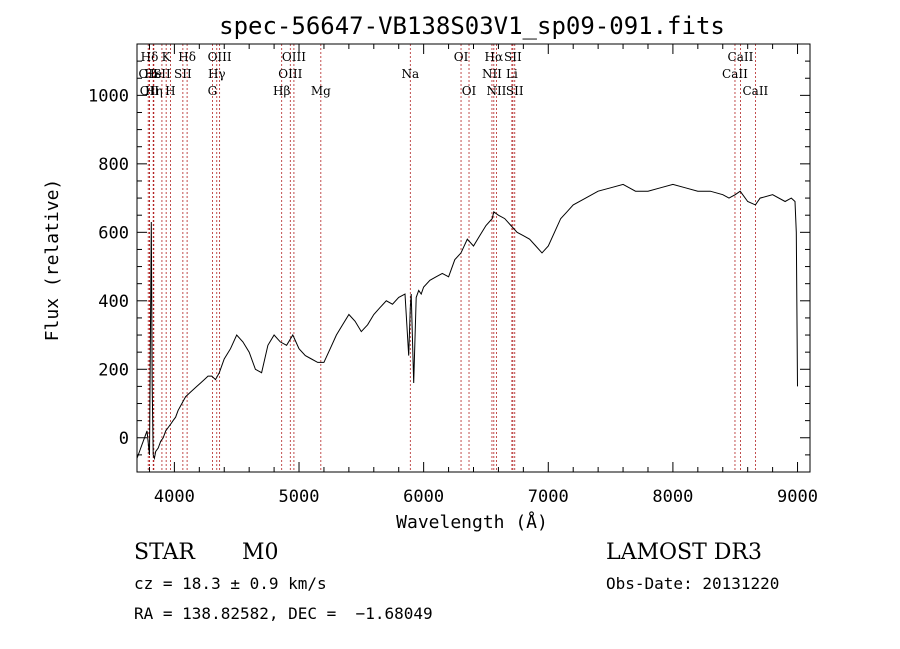 The image size is (900, 649). What do you see at coordinates (283, 613) in the screenshot?
I see `sky-coordinates: RA = 138.82582, DEC = −1.68049` at bounding box center [283, 613].